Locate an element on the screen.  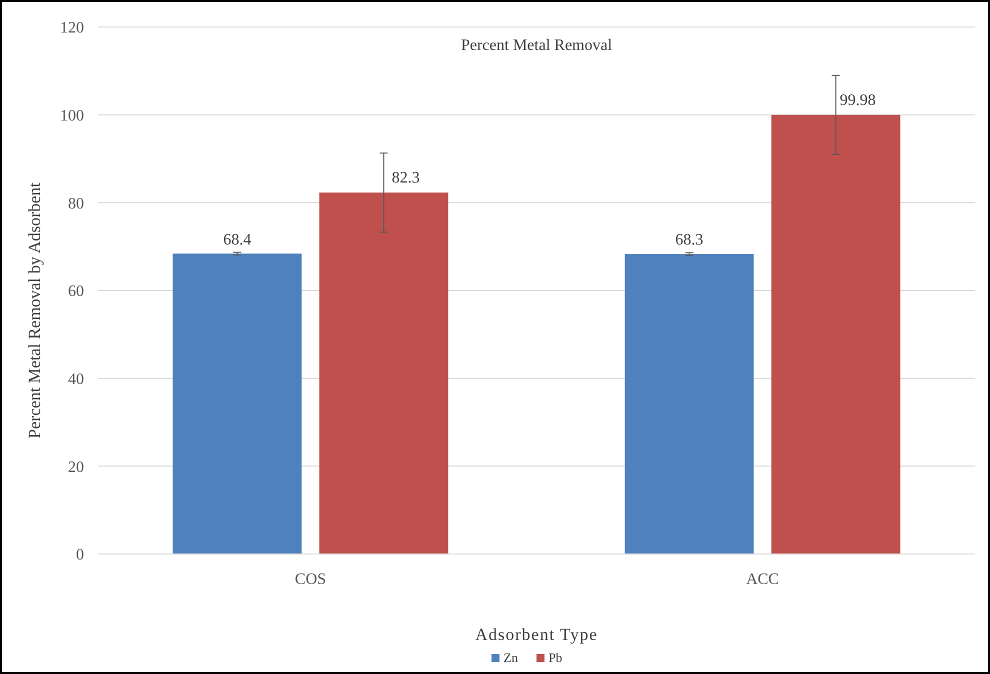
text: Percent Metal Removal is located at coordinates (536, 45).